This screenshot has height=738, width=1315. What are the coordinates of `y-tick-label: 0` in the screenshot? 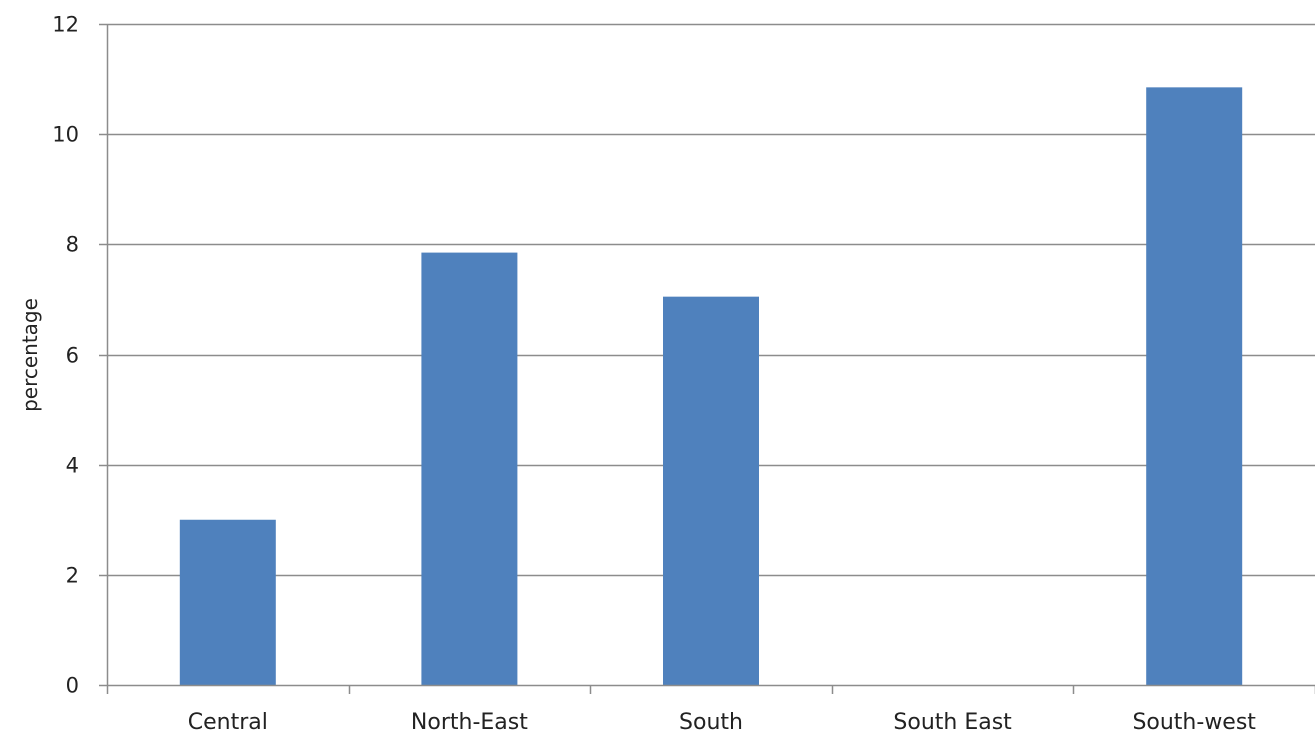 It's located at (72, 686).